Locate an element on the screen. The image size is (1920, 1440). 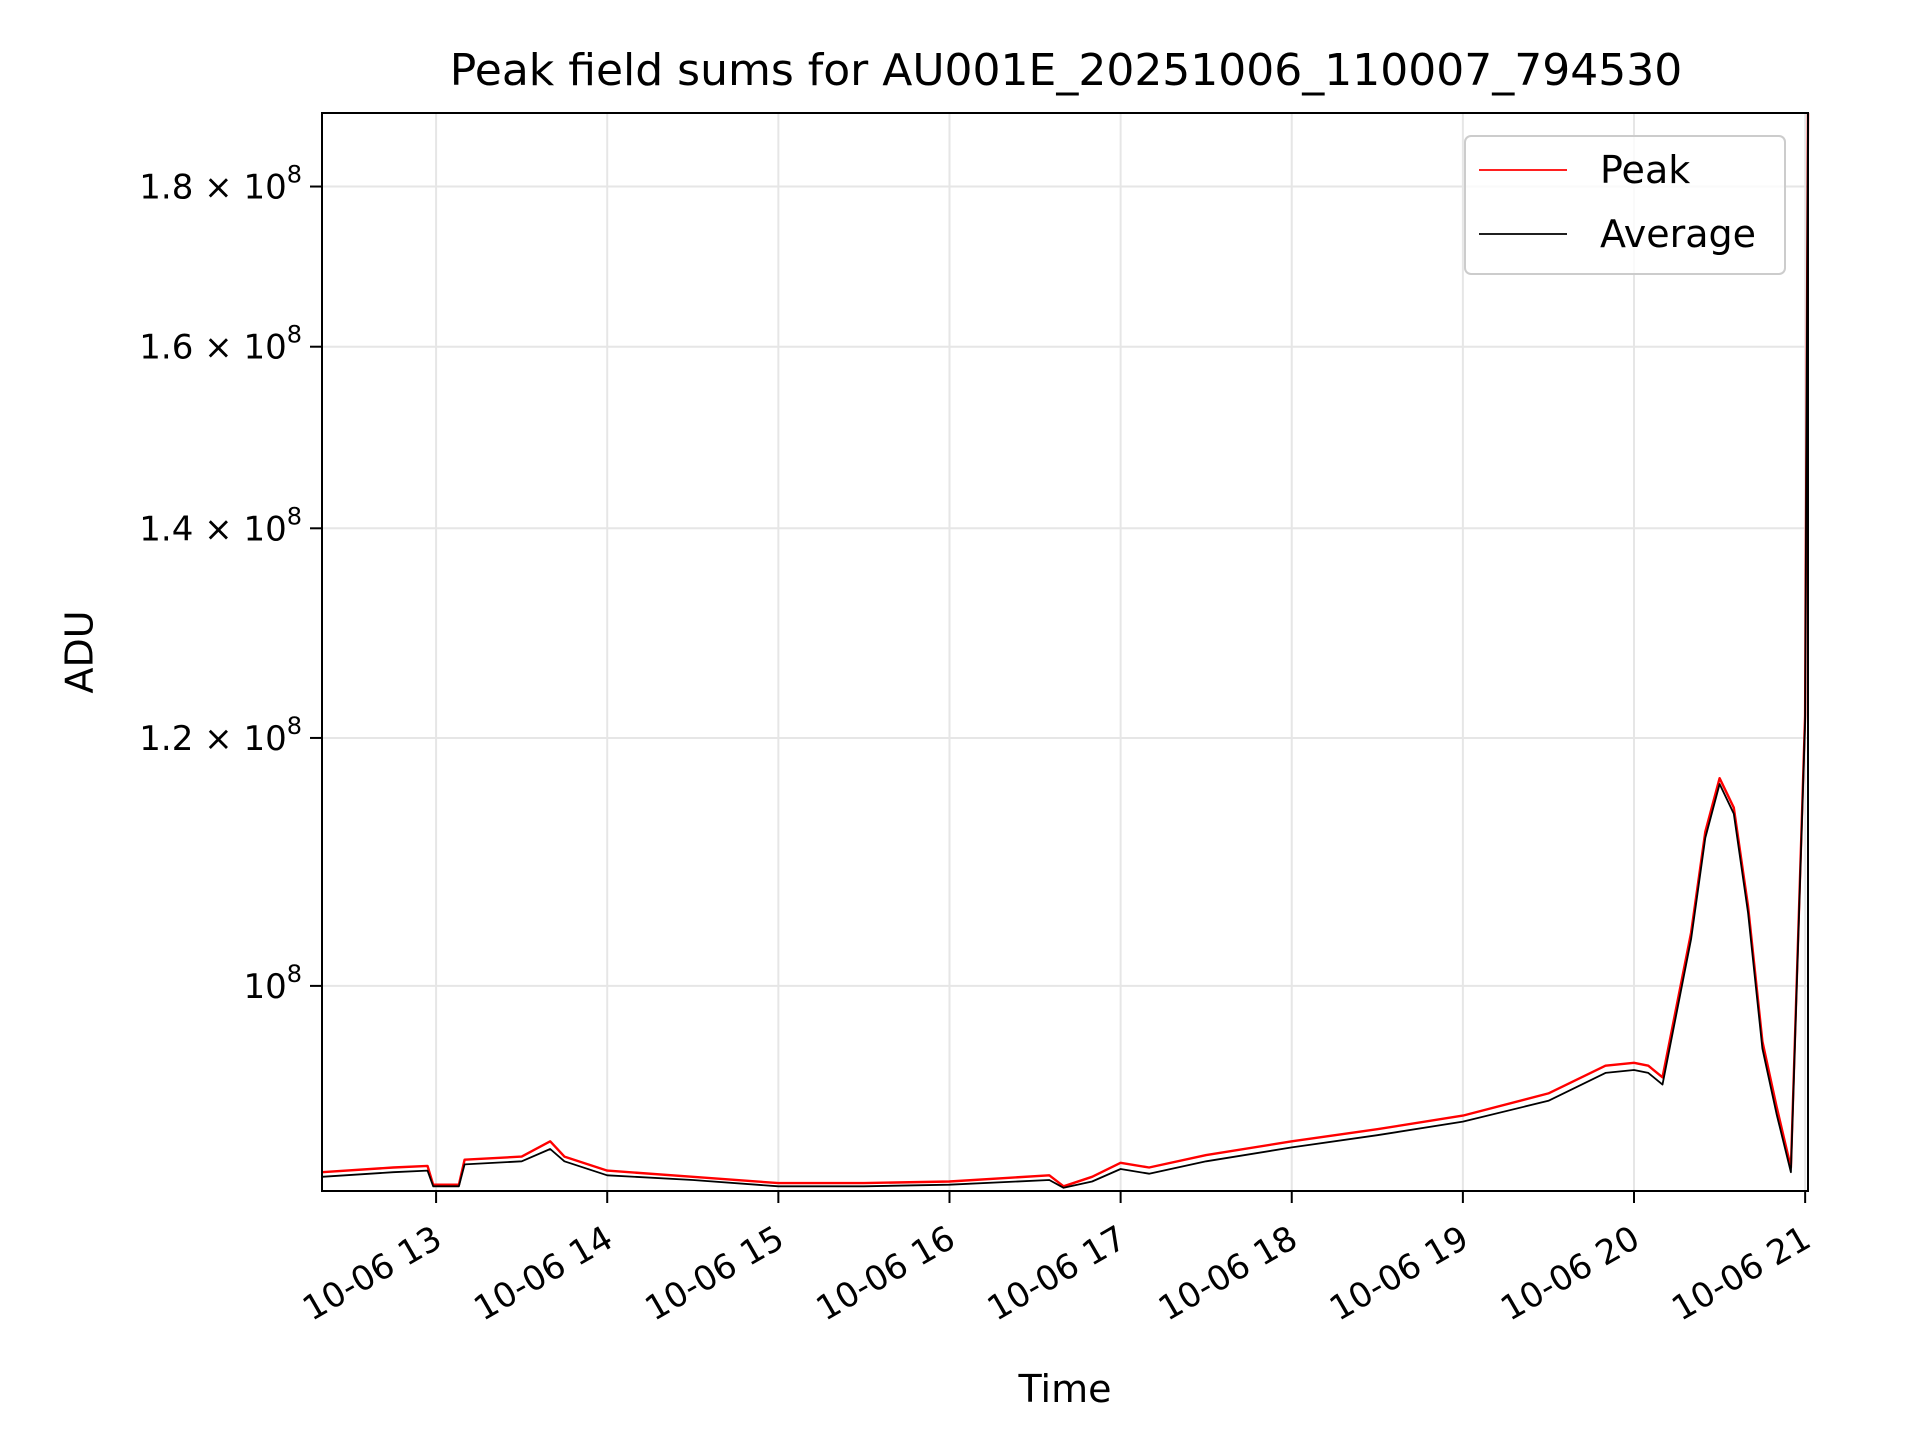
y-tick-label: 1.8 × 10⁸ is located at coordinates (220, 184).